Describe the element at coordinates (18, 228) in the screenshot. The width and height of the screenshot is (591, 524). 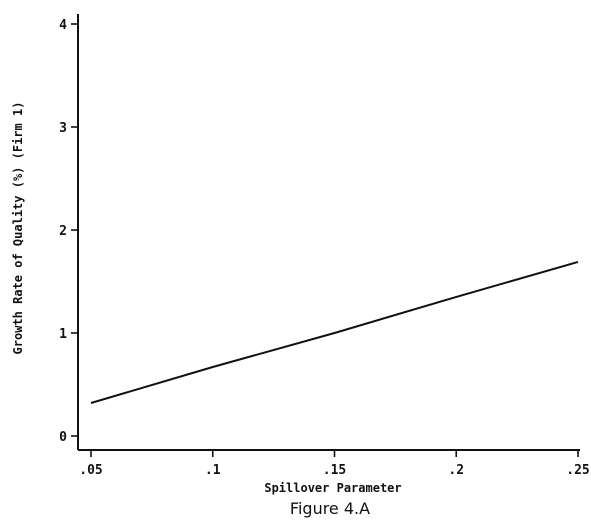
I see `y-axis-title: Growth Rate of Quality (%) (Firm 1)` at that location.